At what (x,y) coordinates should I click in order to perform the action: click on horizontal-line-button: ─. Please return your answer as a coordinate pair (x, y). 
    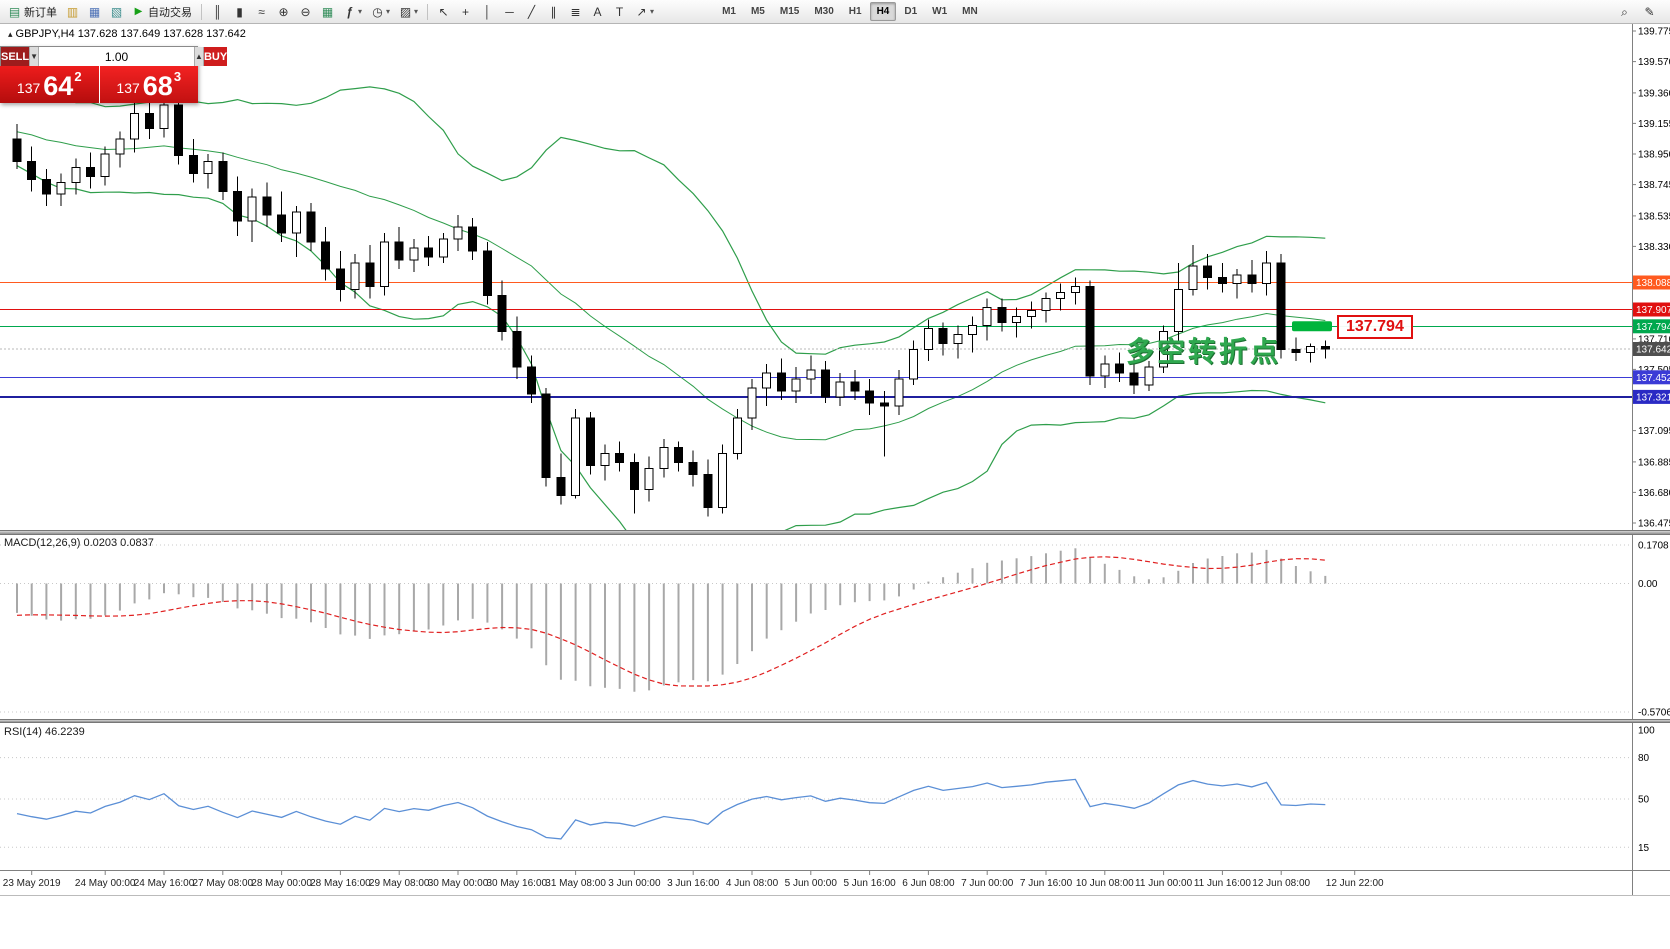
    Looking at the image, I should click on (509, 12).